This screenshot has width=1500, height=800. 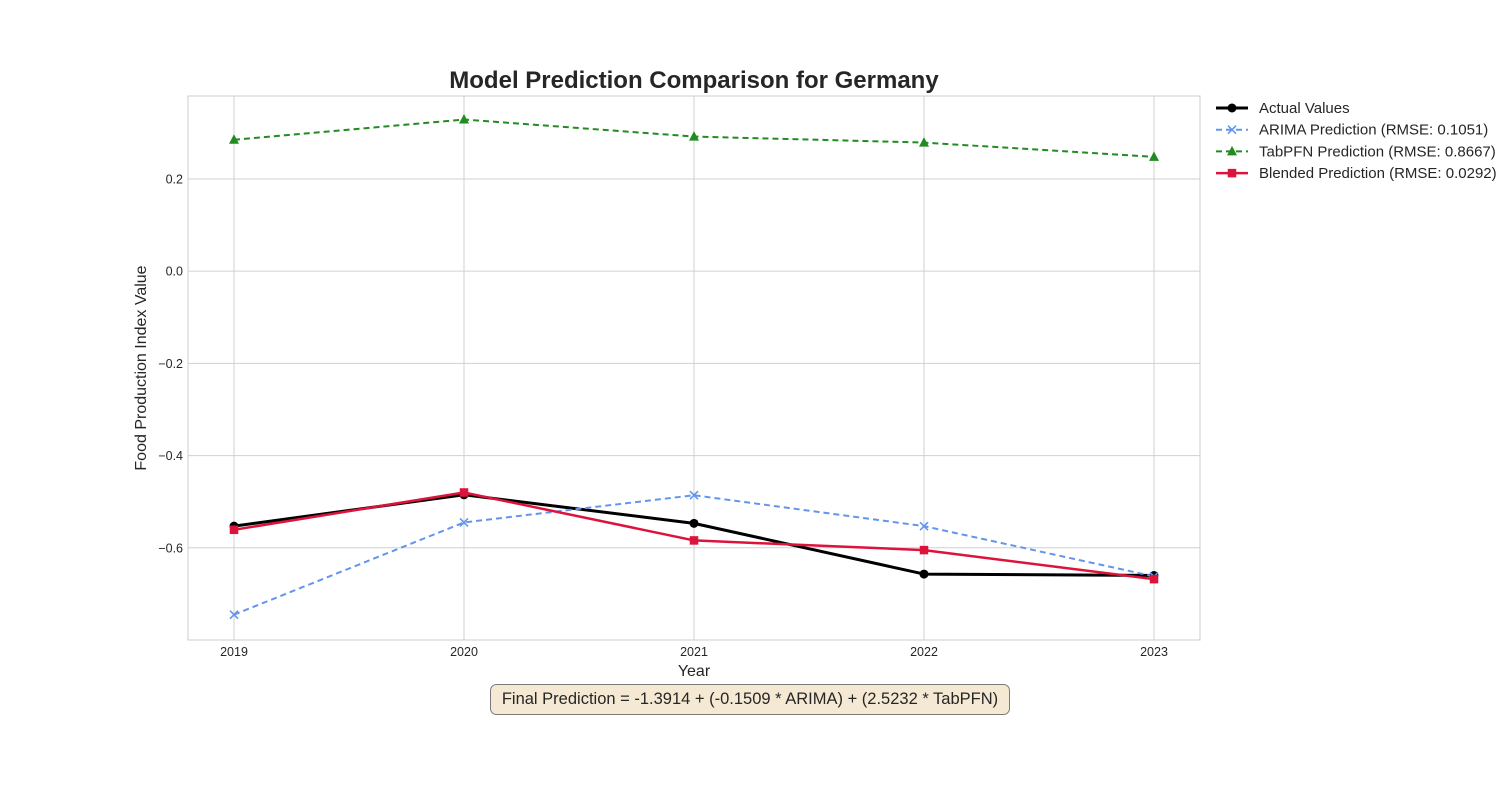 I want to click on legend-label: TabPFN Prediction (RMSE: 0.8667), so click(x=1377, y=151).